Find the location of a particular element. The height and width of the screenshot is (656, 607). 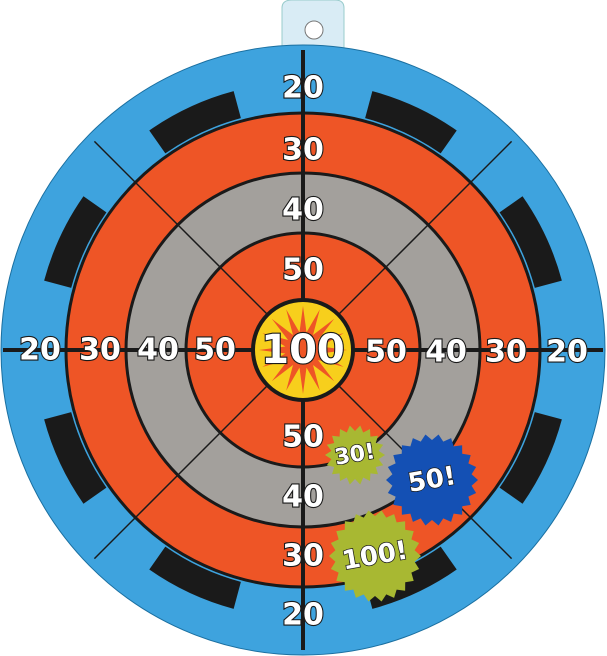

ring-label-top: 20 is located at coordinates (303, 88).